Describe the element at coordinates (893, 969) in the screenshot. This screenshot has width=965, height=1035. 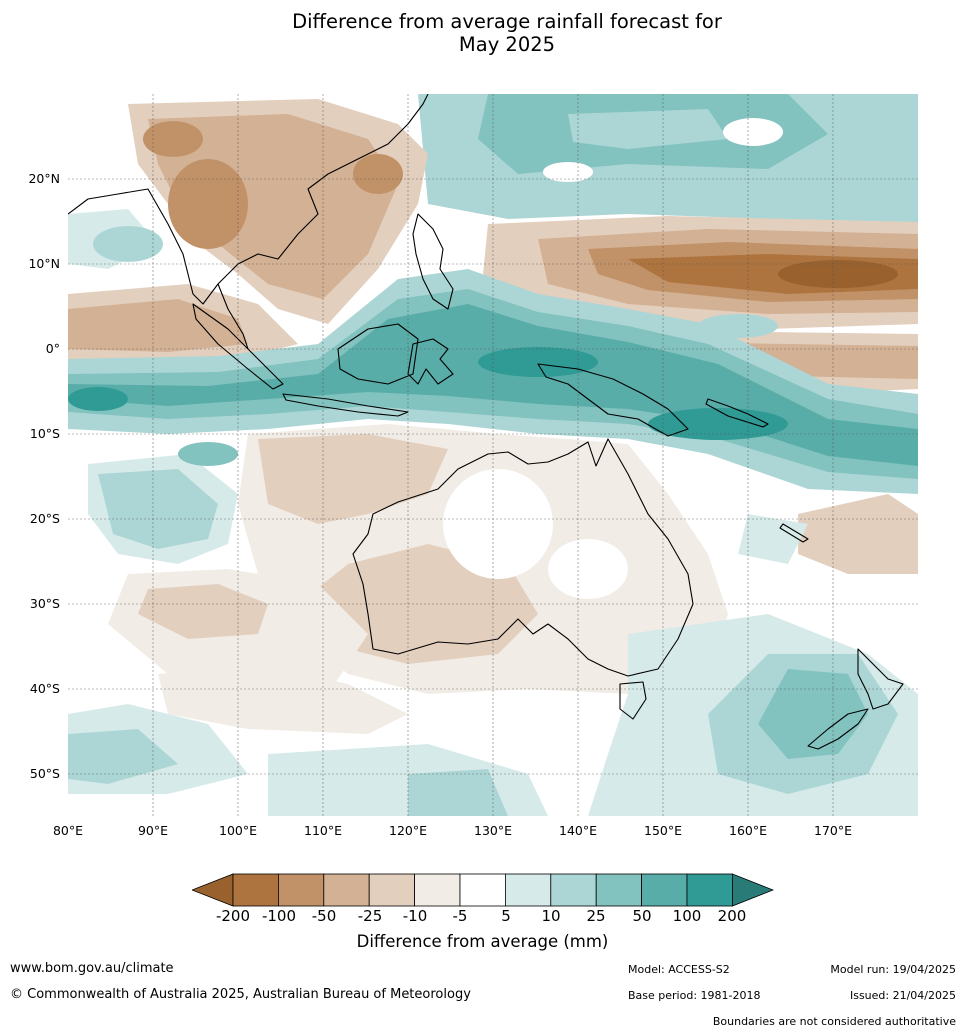
I see `footer-model-run: Model run: 19/04/2025` at that location.